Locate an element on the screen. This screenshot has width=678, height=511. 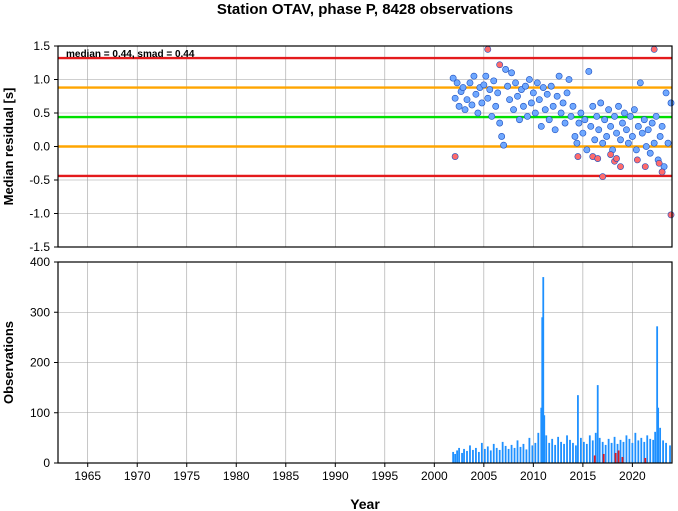
y-tick-label: 1.0 is located at coordinates (41, 80).